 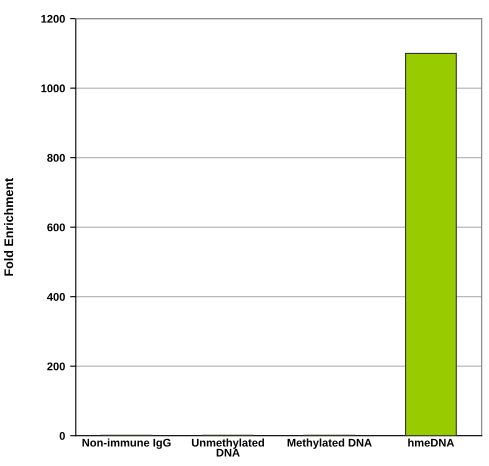 What do you see at coordinates (56, 158) in the screenshot?
I see `y-tick-label: 800` at bounding box center [56, 158].